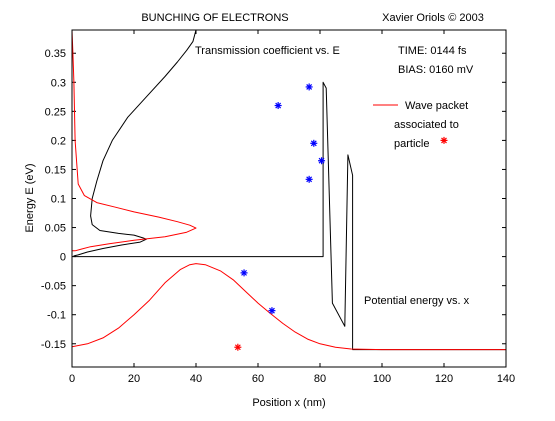 This screenshot has height=421, width=555. I want to click on y-tick-label: 0.2, so click(58, 141).